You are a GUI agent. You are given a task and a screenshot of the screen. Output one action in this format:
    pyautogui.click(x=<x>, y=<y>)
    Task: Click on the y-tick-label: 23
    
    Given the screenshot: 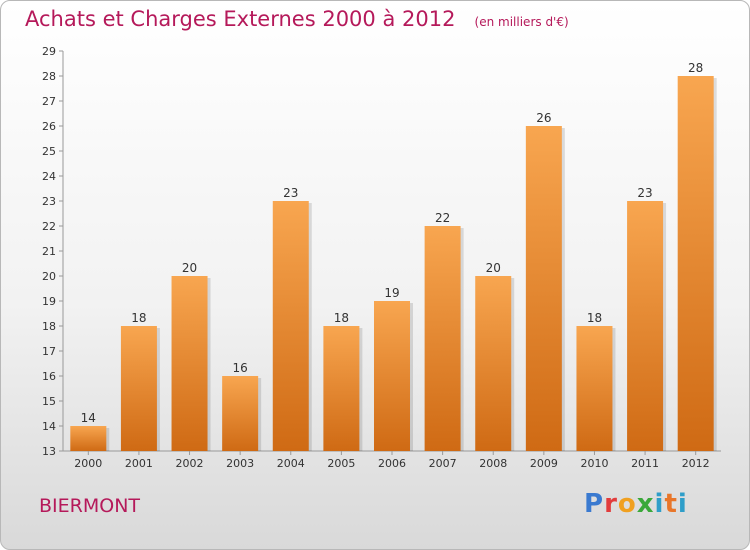 What is the action you would take?
    pyautogui.click(x=49, y=201)
    